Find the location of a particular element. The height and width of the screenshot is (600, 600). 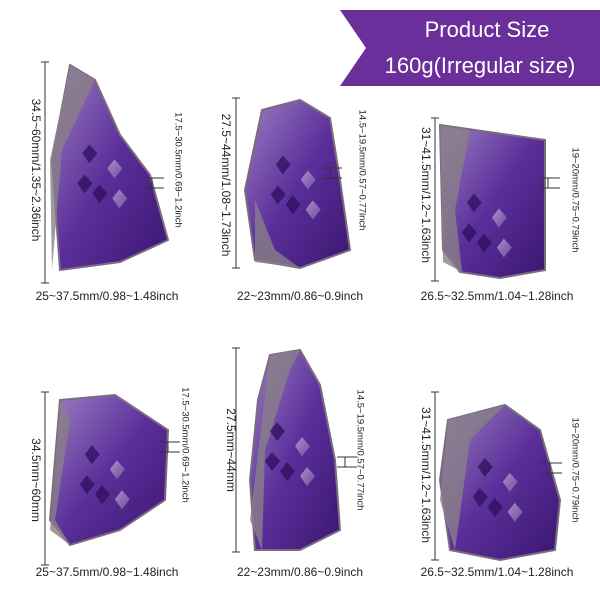

banner-subtitle: 160g(Irregular size) is located at coordinates (480, 65).